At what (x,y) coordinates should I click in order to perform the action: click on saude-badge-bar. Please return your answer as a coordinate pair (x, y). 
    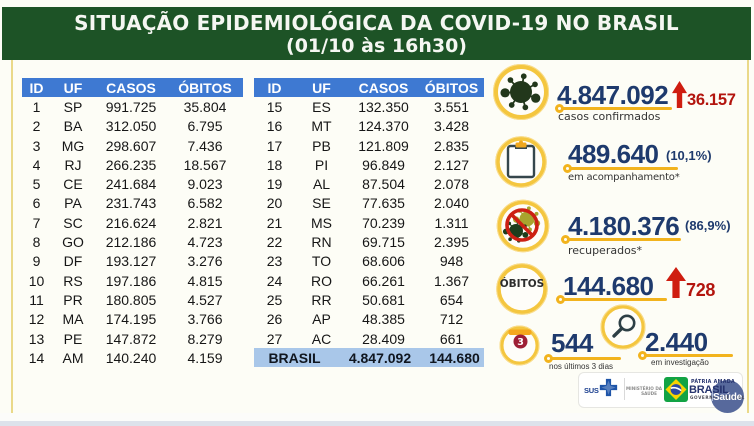
    Looking at the image, I should click on (712, 395).